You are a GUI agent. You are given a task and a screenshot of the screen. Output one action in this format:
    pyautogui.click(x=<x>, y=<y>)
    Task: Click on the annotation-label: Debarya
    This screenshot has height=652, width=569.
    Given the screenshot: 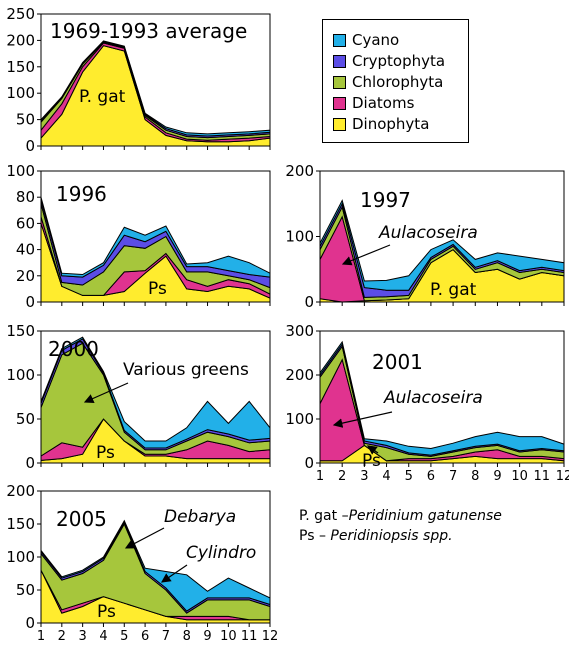 What is the action you would take?
    pyautogui.click(x=200, y=517)
    